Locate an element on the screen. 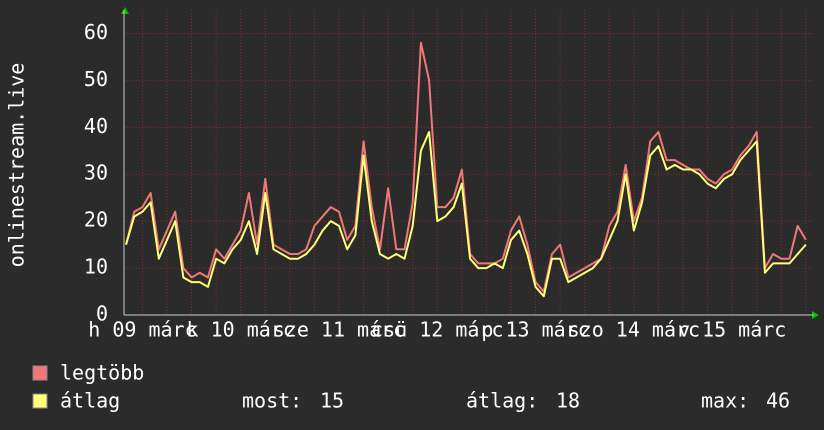 Image resolution: width=824 pixels, height=430 pixels. legend-label: átlag is located at coordinates (90, 401).